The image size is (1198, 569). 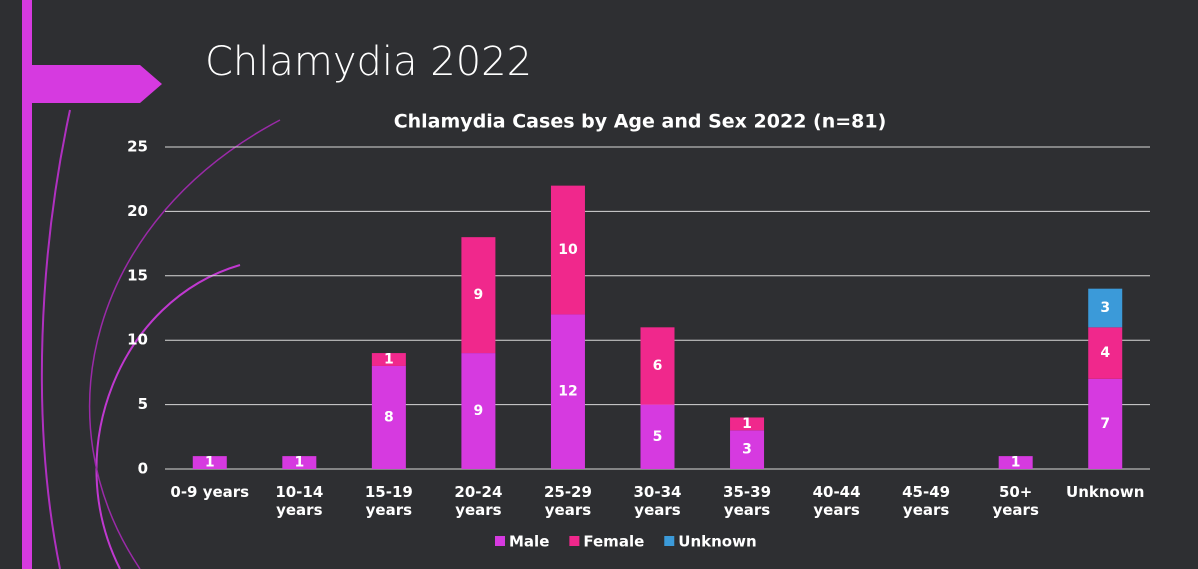 I want to click on data-label: 6, so click(x=658, y=366).